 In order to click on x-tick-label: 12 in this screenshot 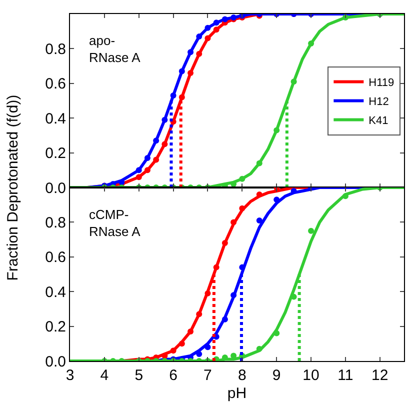, I will do `click(380, 375)`.